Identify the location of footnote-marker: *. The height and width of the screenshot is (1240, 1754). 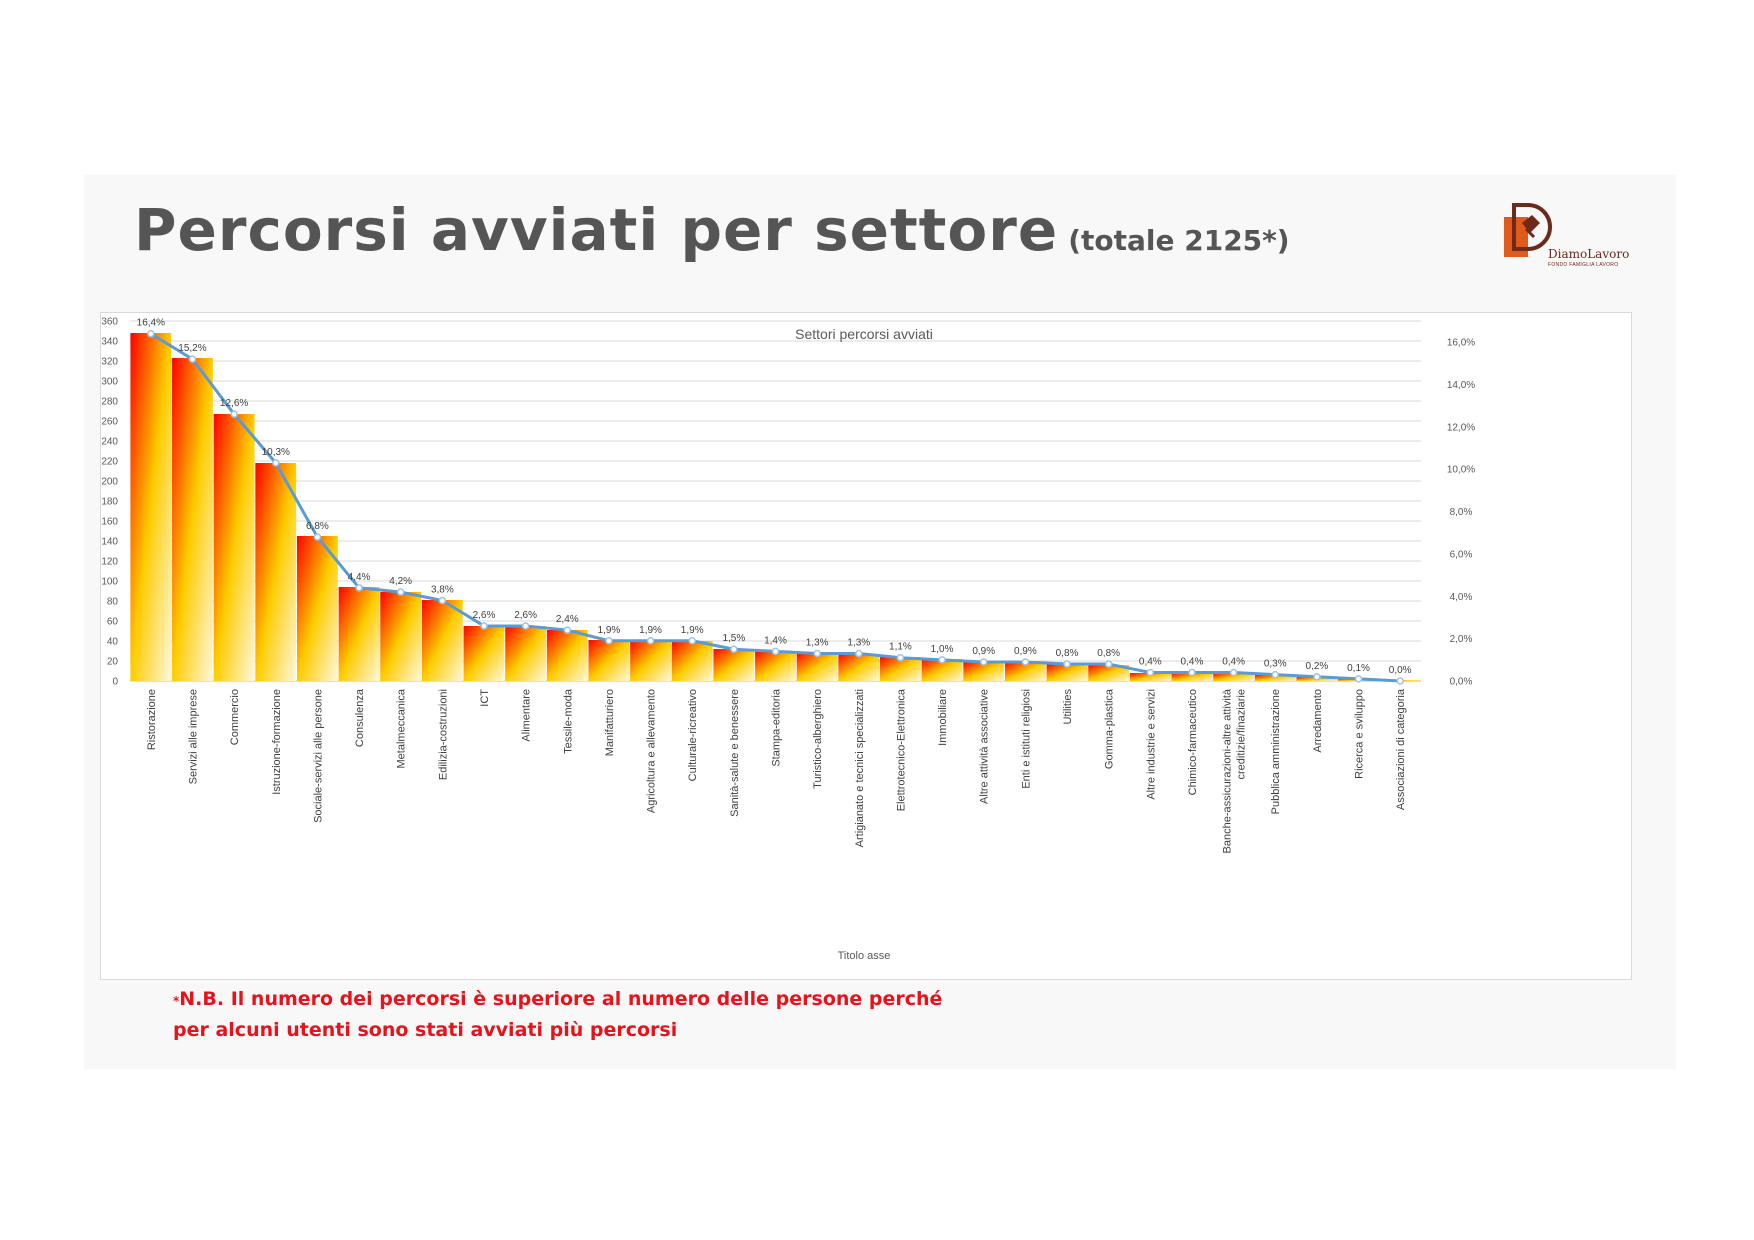
(176, 1001).